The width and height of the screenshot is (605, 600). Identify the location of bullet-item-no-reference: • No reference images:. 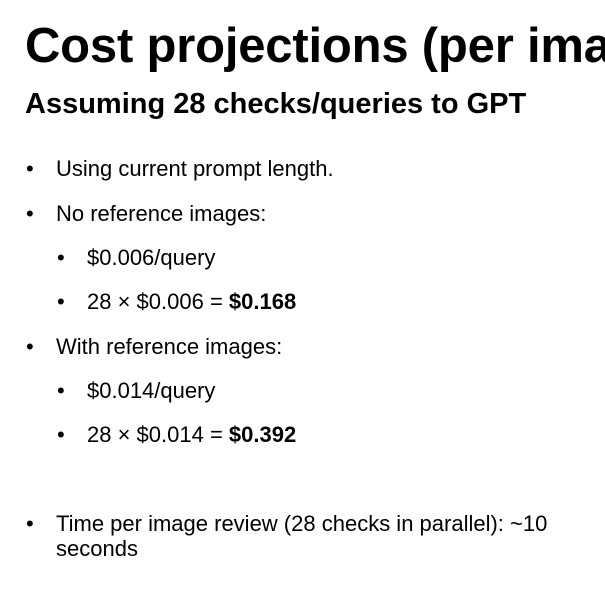
(146, 213).